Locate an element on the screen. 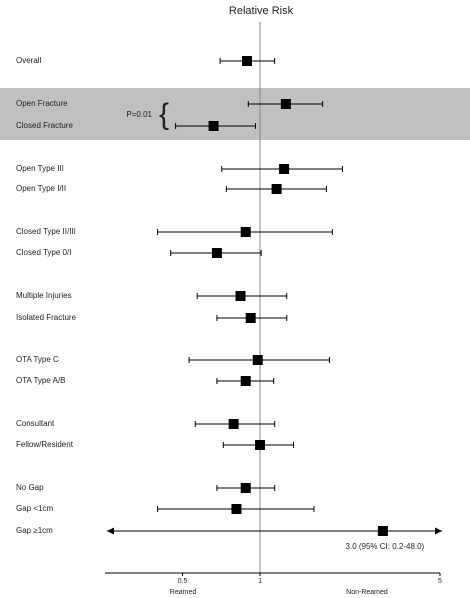 This screenshot has width=470, height=598. row-label: Closed Type 0/I is located at coordinates (43, 252).